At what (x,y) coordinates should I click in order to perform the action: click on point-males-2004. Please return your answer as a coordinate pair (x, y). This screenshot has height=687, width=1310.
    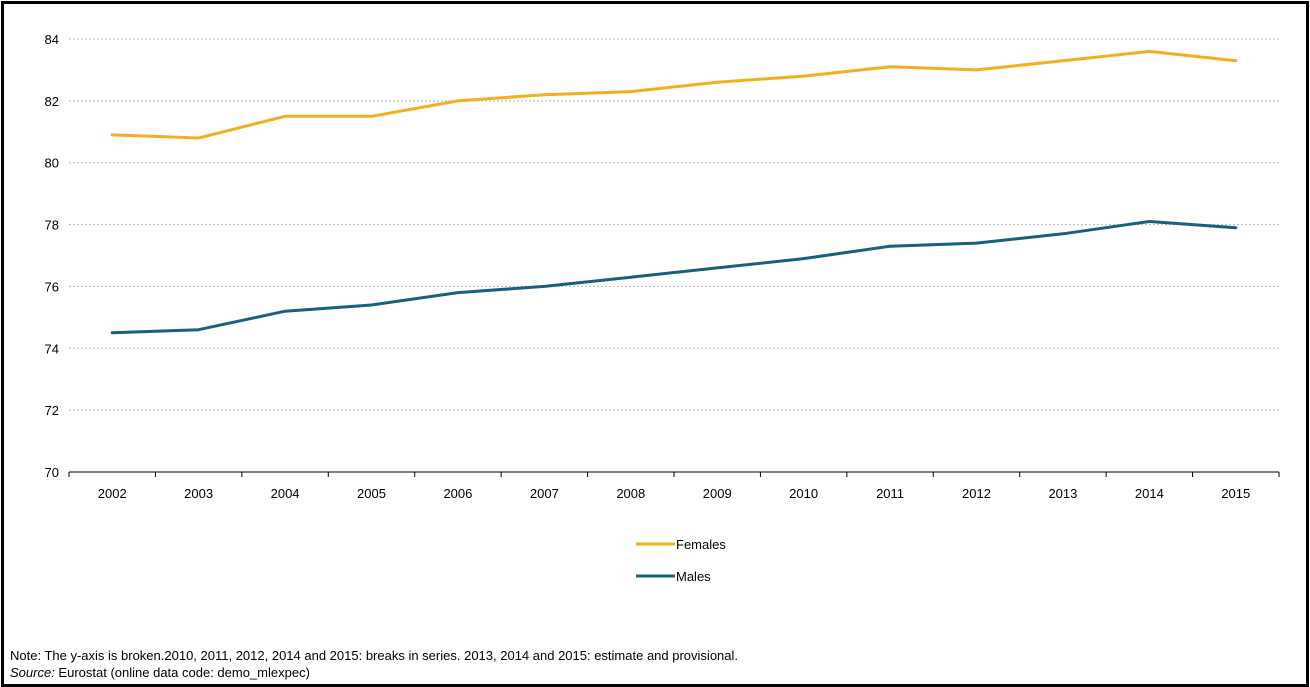
    Looking at the image, I should click on (285, 311).